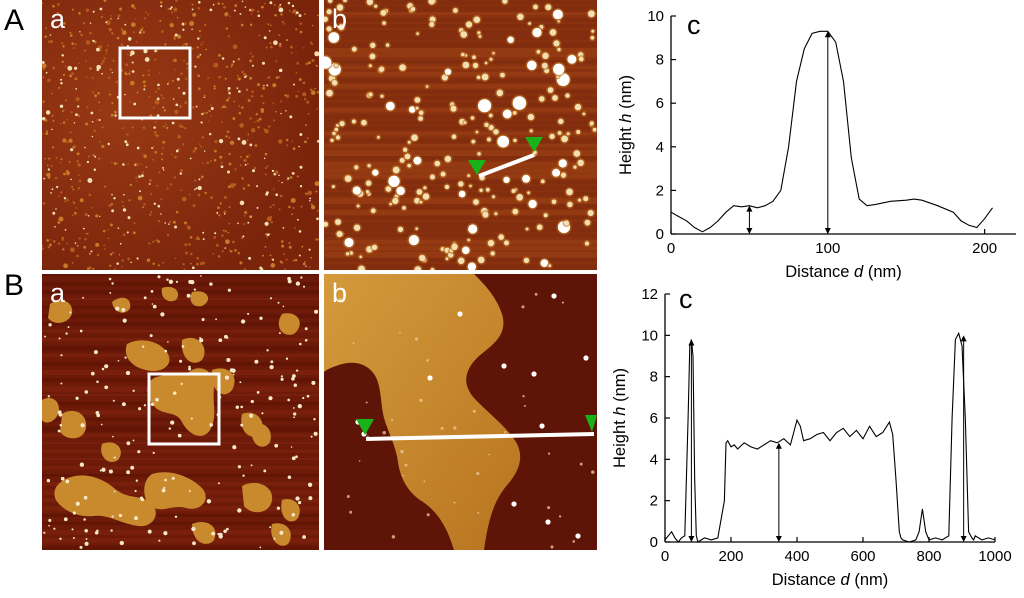  I want to click on profile-line-a, so click(506, 165).